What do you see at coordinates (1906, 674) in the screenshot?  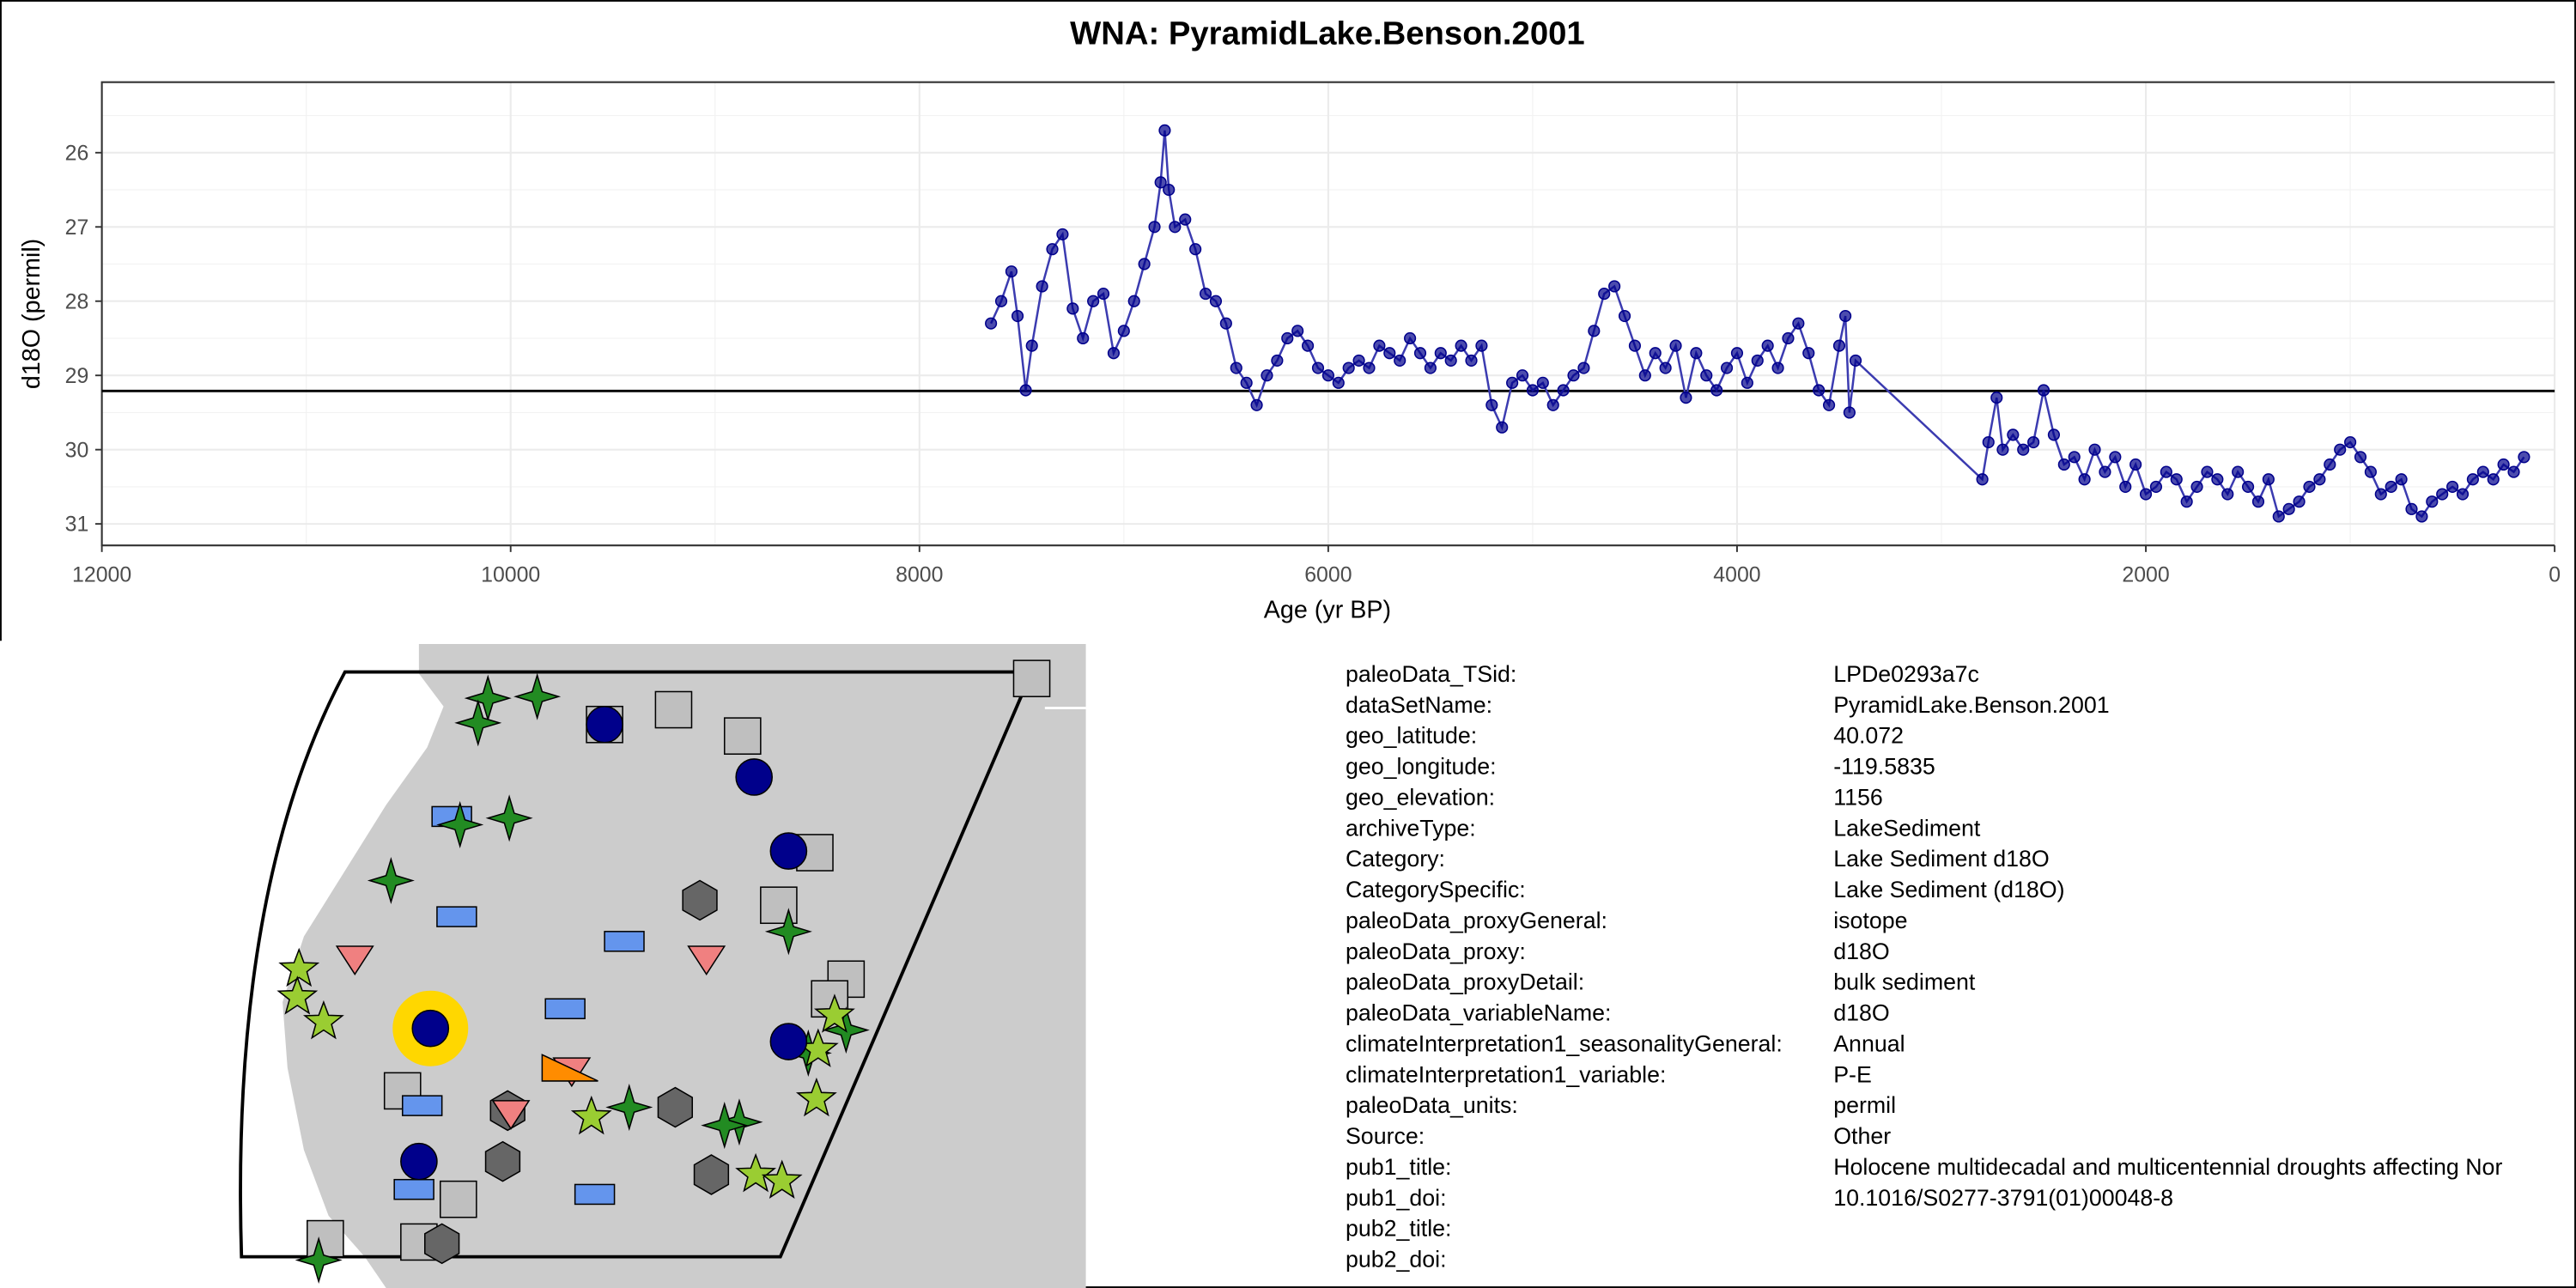 I see `metadata-value: LPDe0293a7c` at bounding box center [1906, 674].